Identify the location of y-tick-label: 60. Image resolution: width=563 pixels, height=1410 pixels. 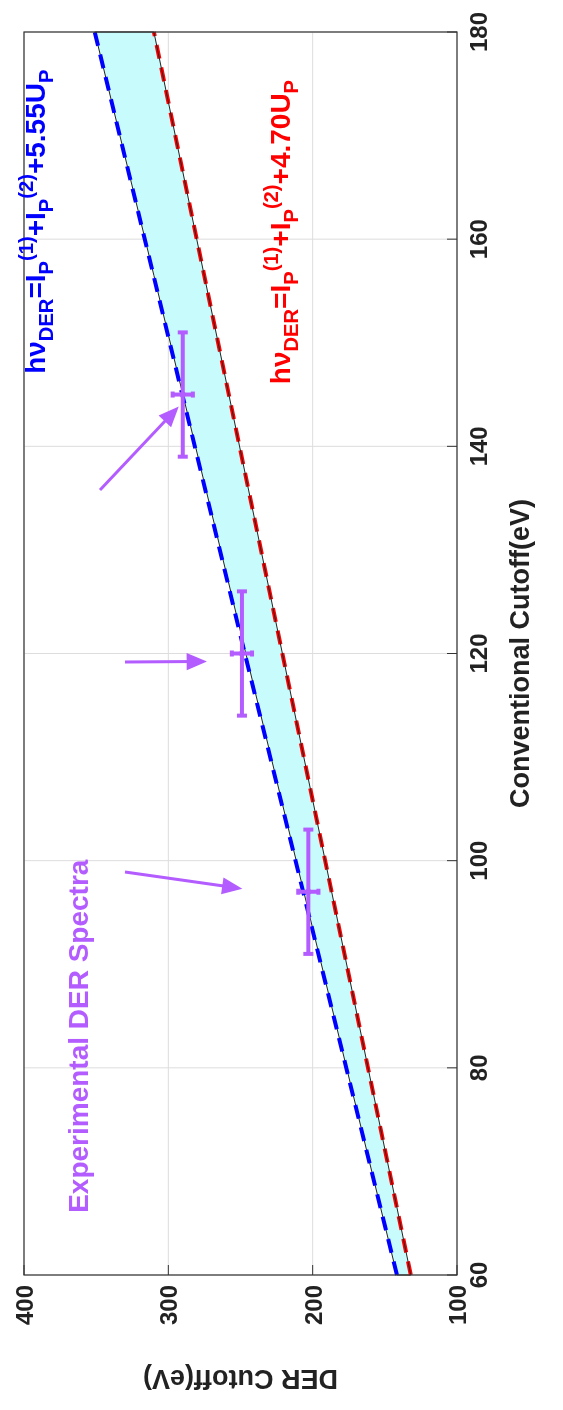
(478, 1275).